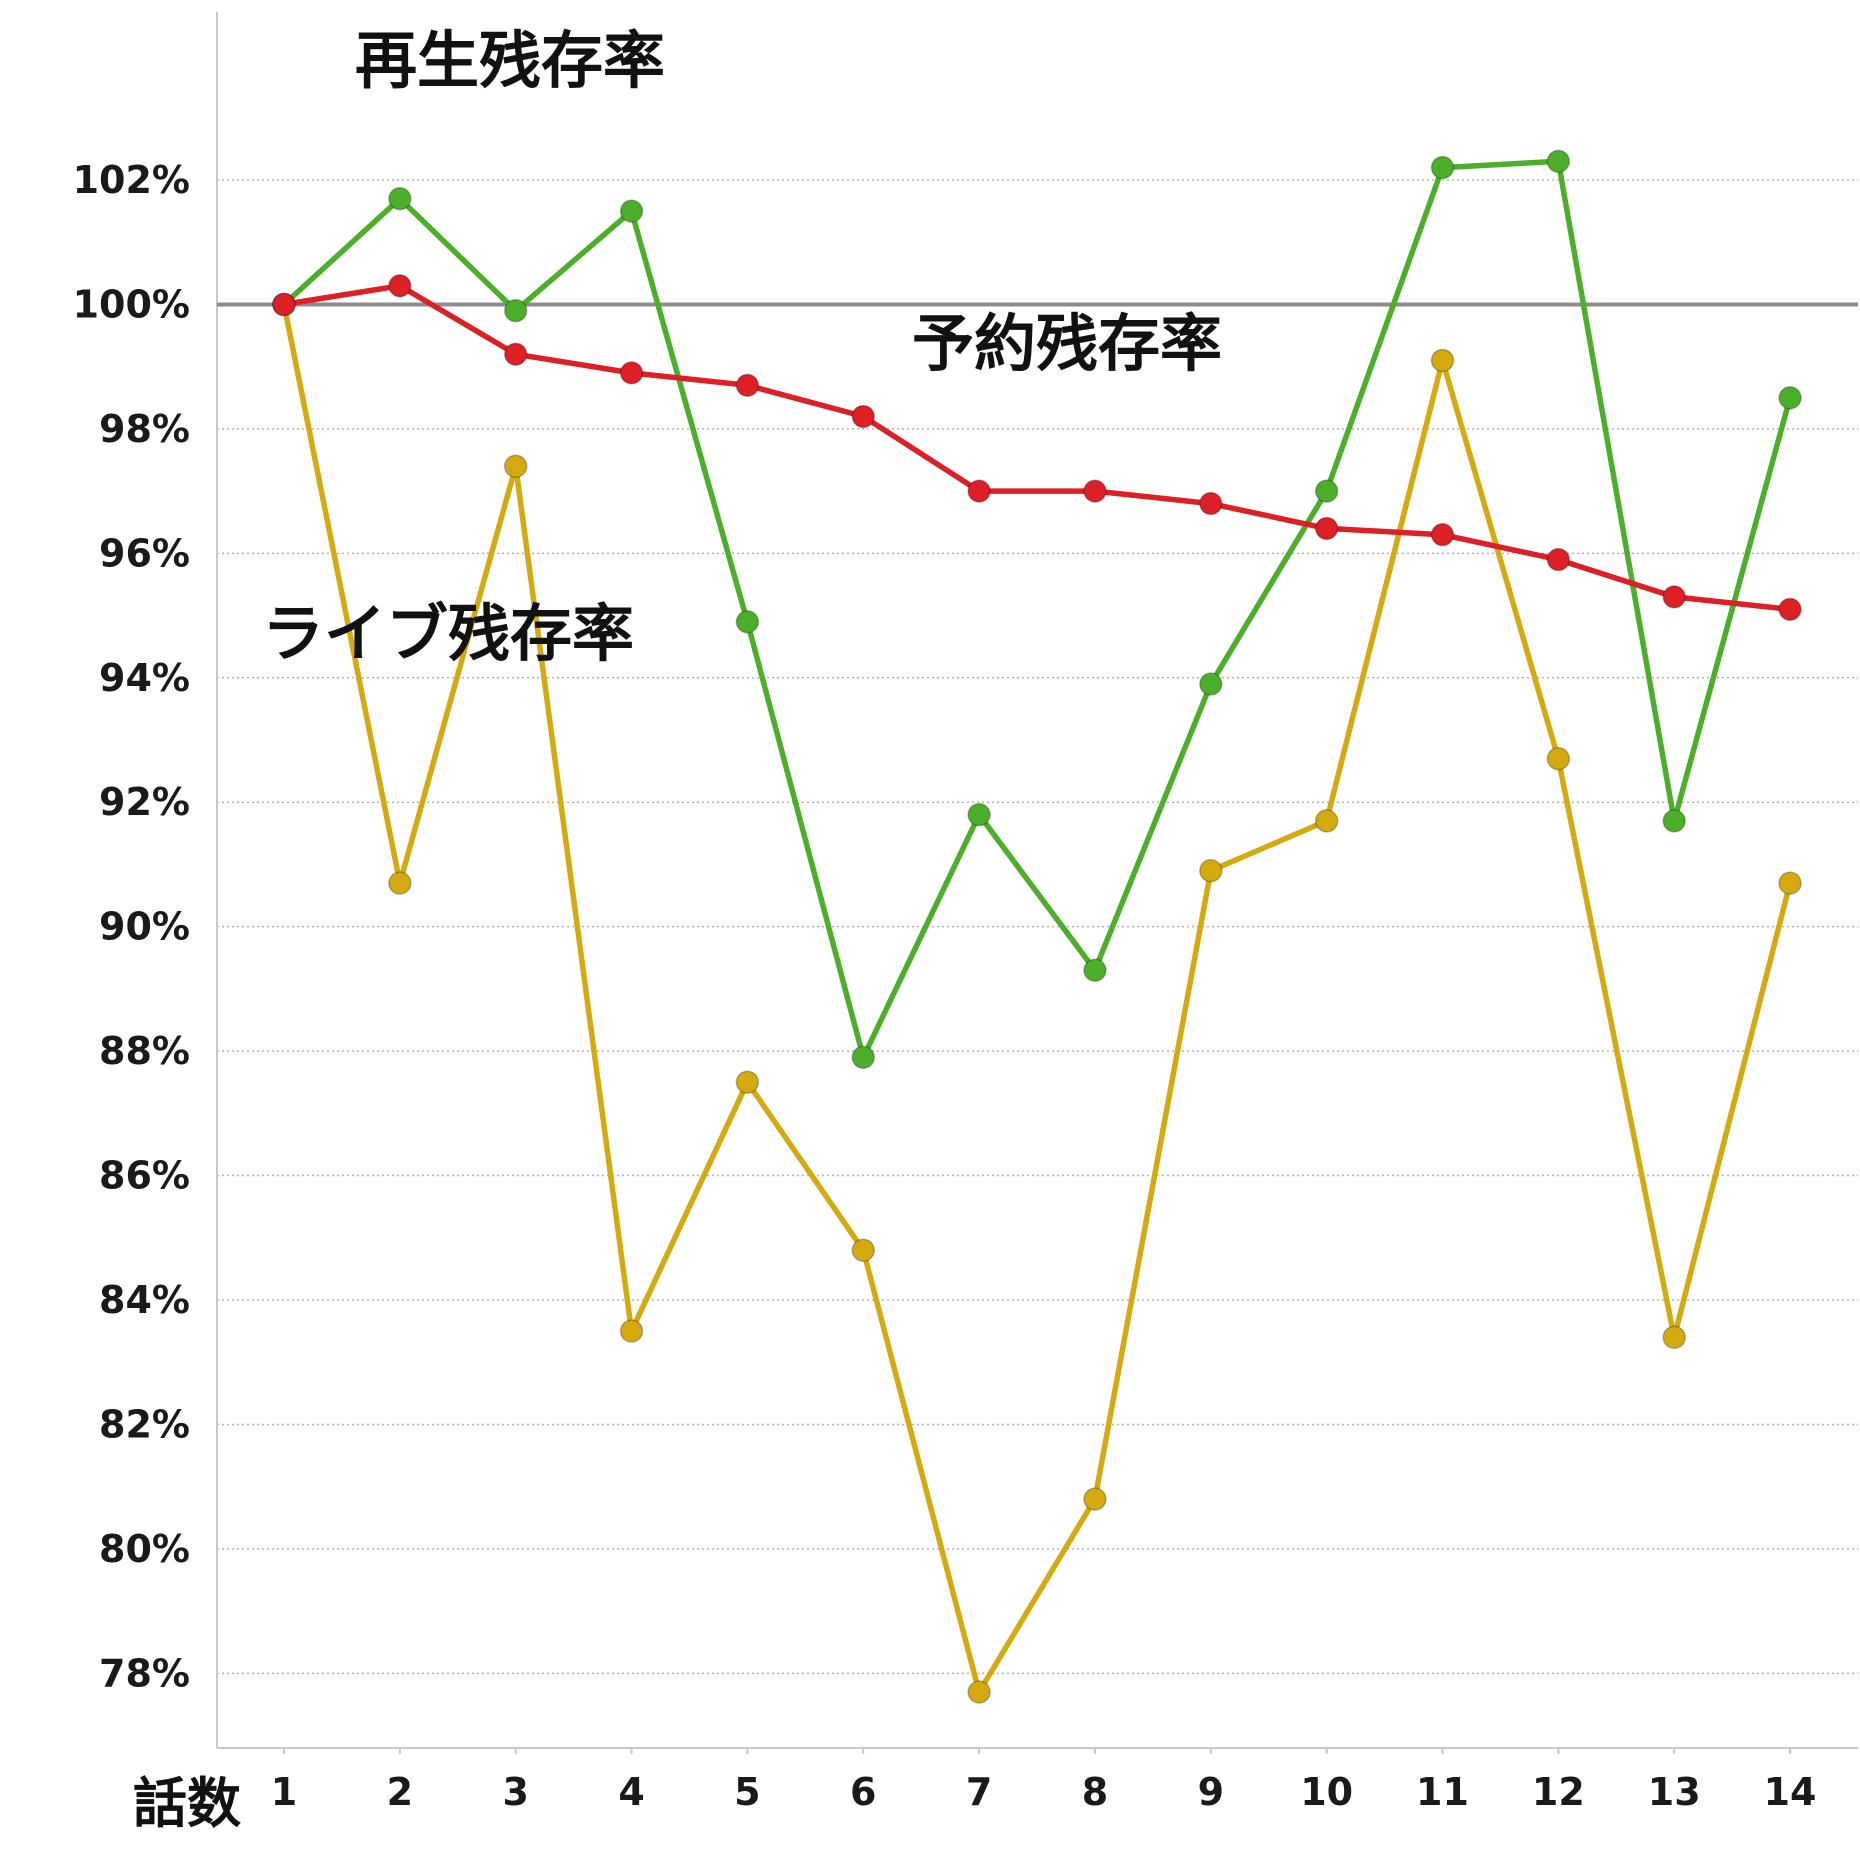 The height and width of the screenshot is (1860, 1860). Describe the element at coordinates (1067, 343) in the screenshot. I see `series-label-reservation: 予約残存率` at that location.